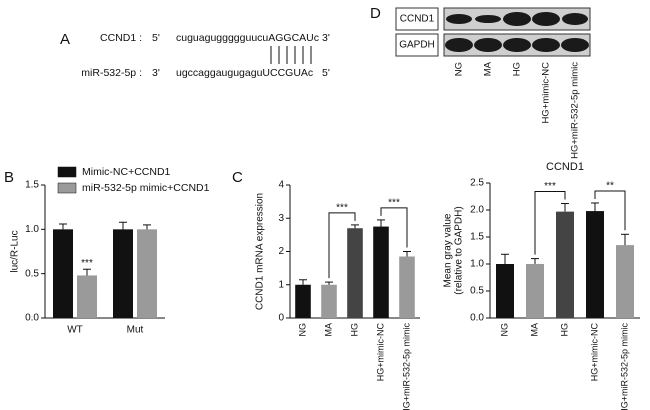 This screenshot has width=650, height=410. What do you see at coordinates (281, 185) in the screenshot?
I see `y-tick-label: 4` at bounding box center [281, 185].